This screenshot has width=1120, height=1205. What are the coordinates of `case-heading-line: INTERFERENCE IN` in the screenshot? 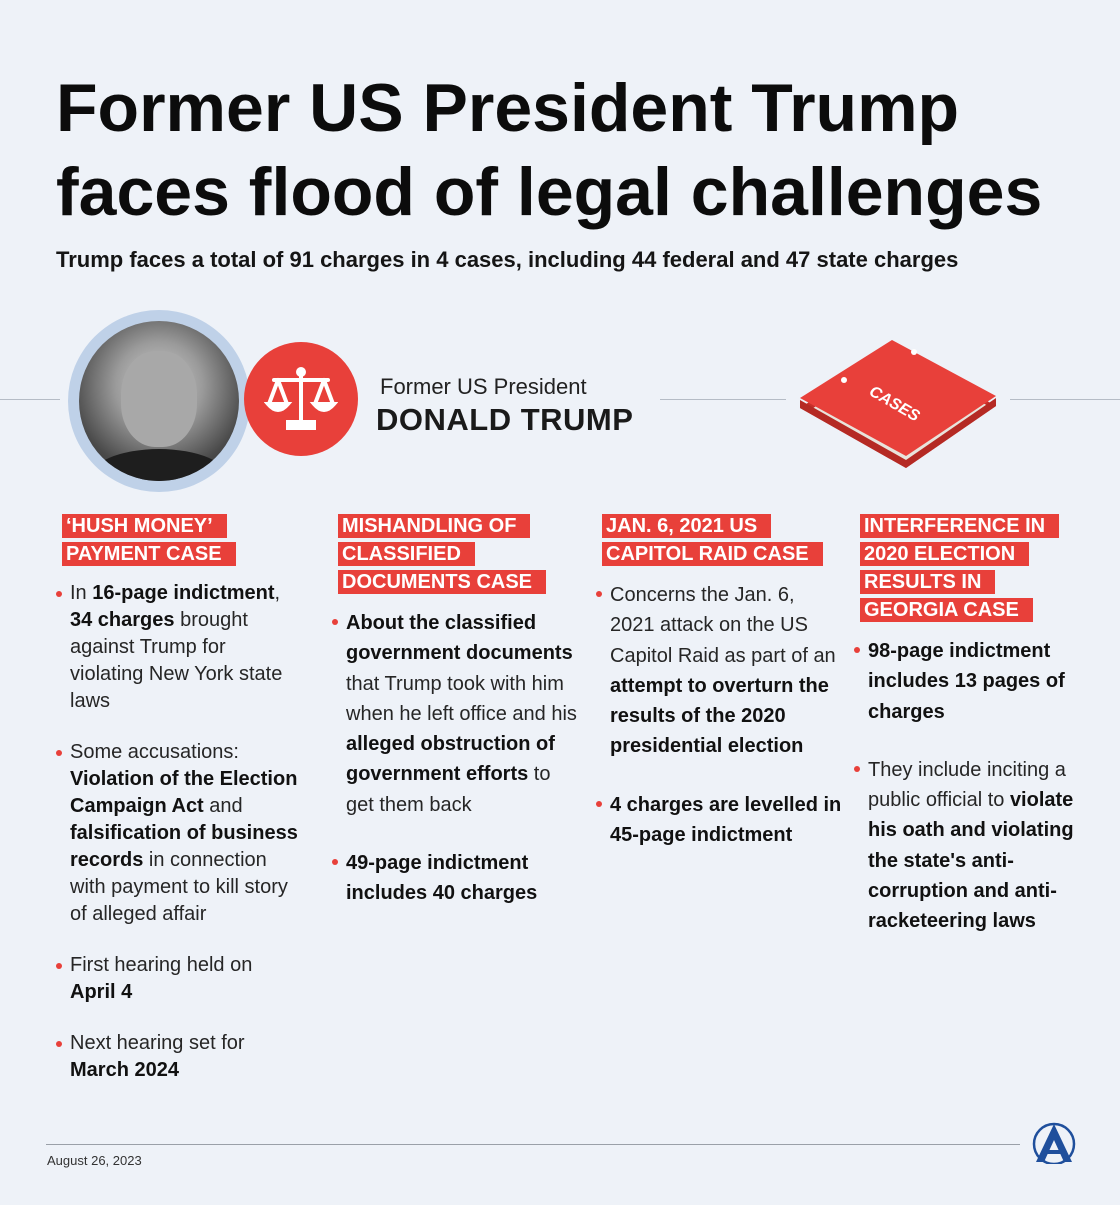 It's located at (960, 526).